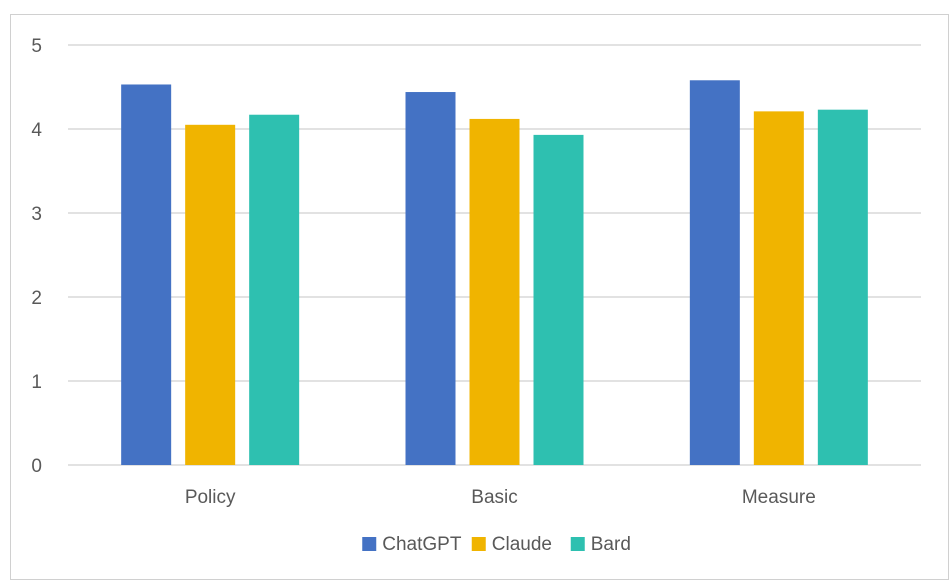  What do you see at coordinates (494, 497) in the screenshot?
I see `x-tick-label: Basic` at bounding box center [494, 497].